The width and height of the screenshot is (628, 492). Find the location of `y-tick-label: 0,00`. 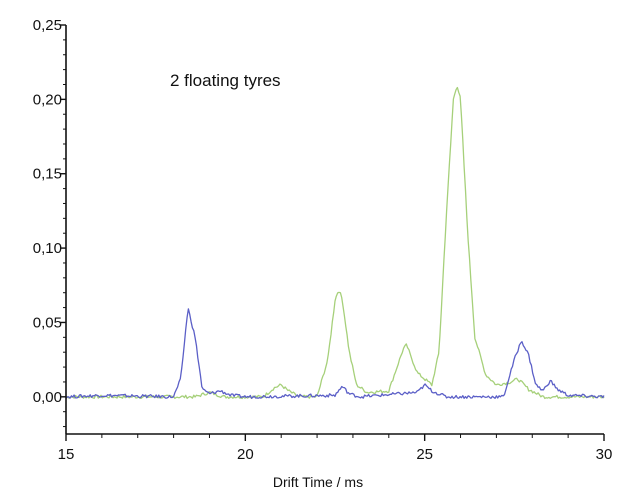

y-tick-label: 0,00 is located at coordinates (47, 397).